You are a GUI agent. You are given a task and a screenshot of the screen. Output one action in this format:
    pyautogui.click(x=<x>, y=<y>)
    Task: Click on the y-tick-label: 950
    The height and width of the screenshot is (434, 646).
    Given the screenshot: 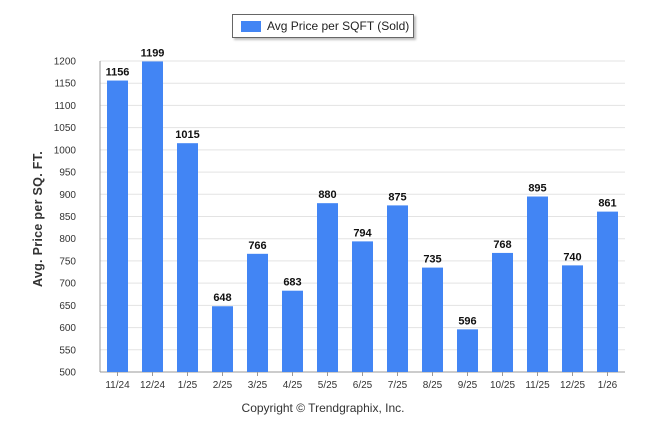 What is the action you would take?
    pyautogui.click(x=67, y=173)
    